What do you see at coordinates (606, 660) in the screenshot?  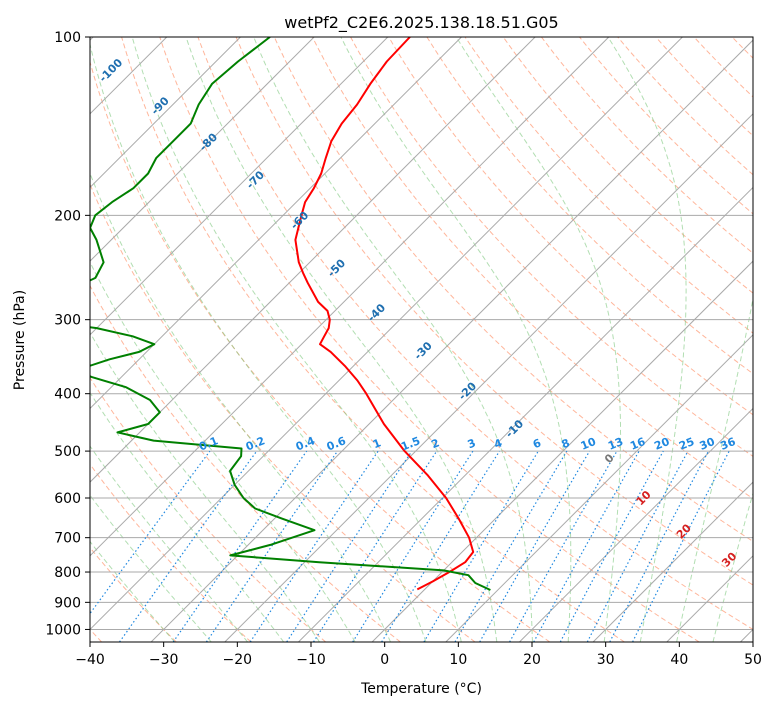 I see `x-tick-label: 30` at bounding box center [606, 660].